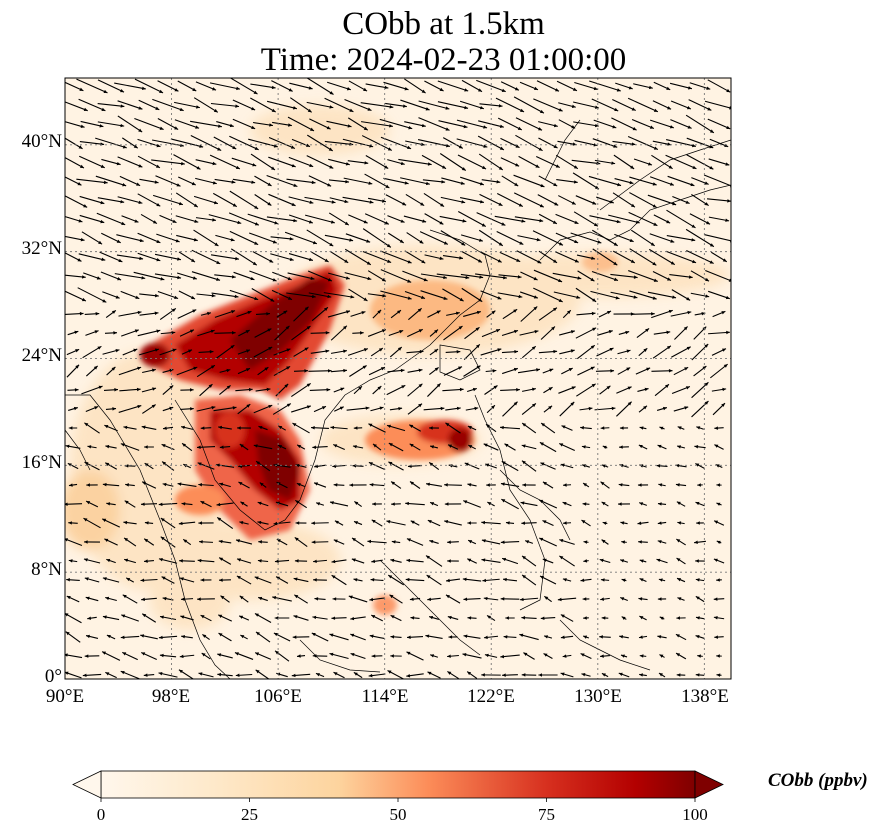  What do you see at coordinates (491, 696) in the screenshot?
I see `lon-tick-label: 122°E` at bounding box center [491, 696].